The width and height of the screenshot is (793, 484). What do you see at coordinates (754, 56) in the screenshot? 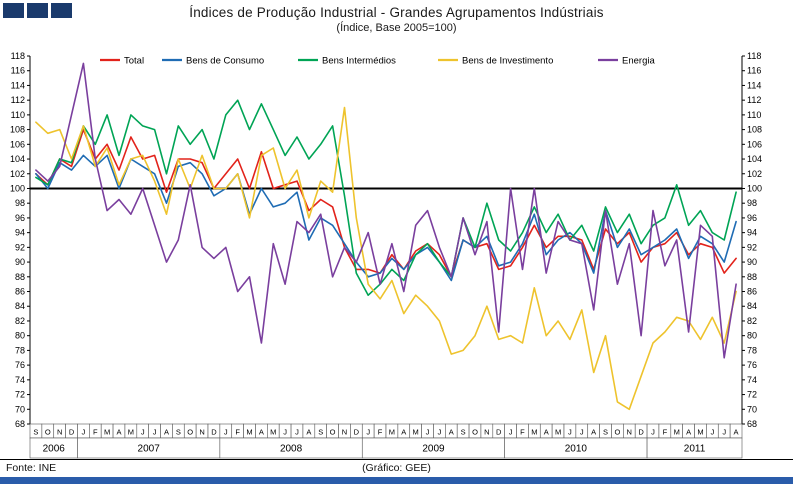
I see `y-tick-label-right: 118` at bounding box center [754, 56].